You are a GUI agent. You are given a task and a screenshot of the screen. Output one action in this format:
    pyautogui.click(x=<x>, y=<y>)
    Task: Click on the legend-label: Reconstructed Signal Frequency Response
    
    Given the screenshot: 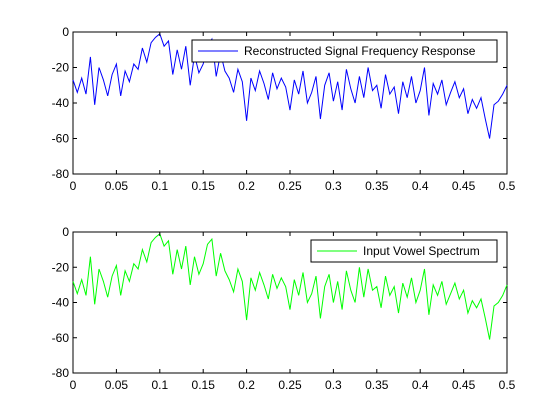 What is the action you would take?
    pyautogui.click(x=360, y=51)
    